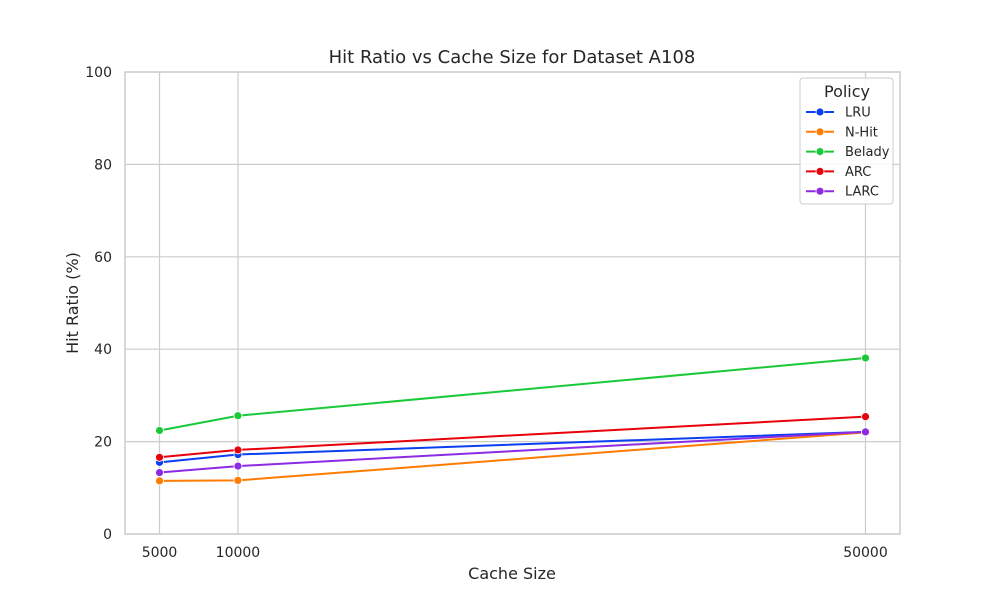 This screenshot has height=604, width=1000. I want to click on series-lru, so click(512, 447).